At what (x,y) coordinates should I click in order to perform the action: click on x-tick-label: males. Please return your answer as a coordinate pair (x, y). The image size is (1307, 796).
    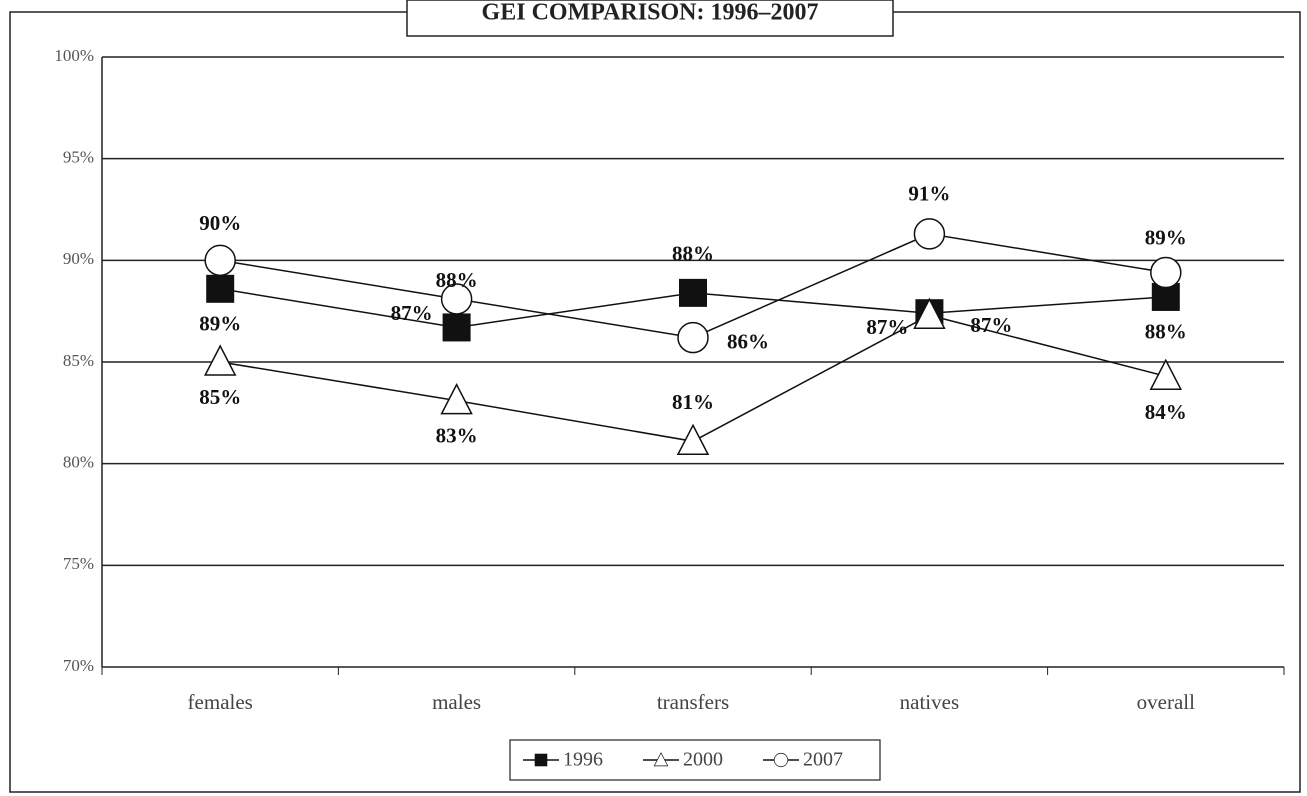
    Looking at the image, I should click on (456, 702).